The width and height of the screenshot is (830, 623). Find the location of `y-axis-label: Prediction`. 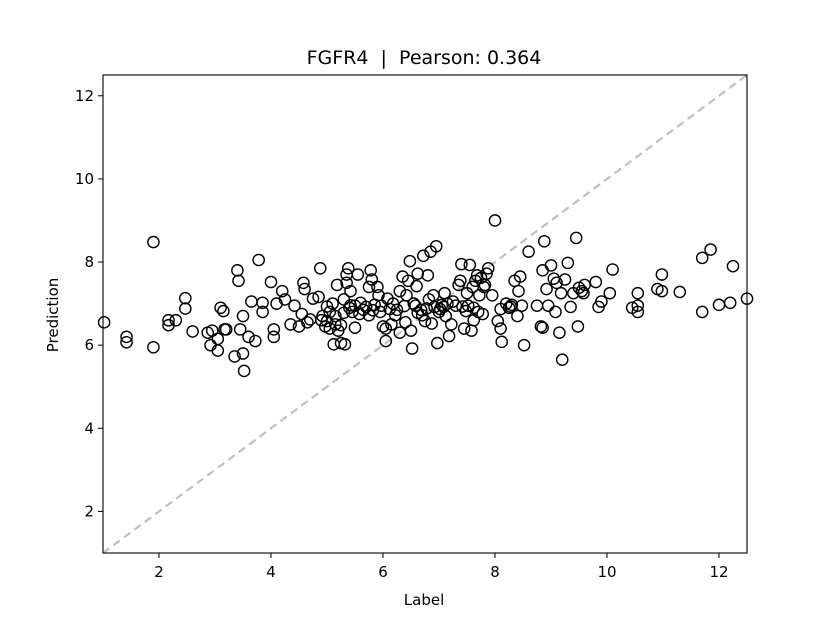

y-axis-label: Prediction is located at coordinates (53, 315).